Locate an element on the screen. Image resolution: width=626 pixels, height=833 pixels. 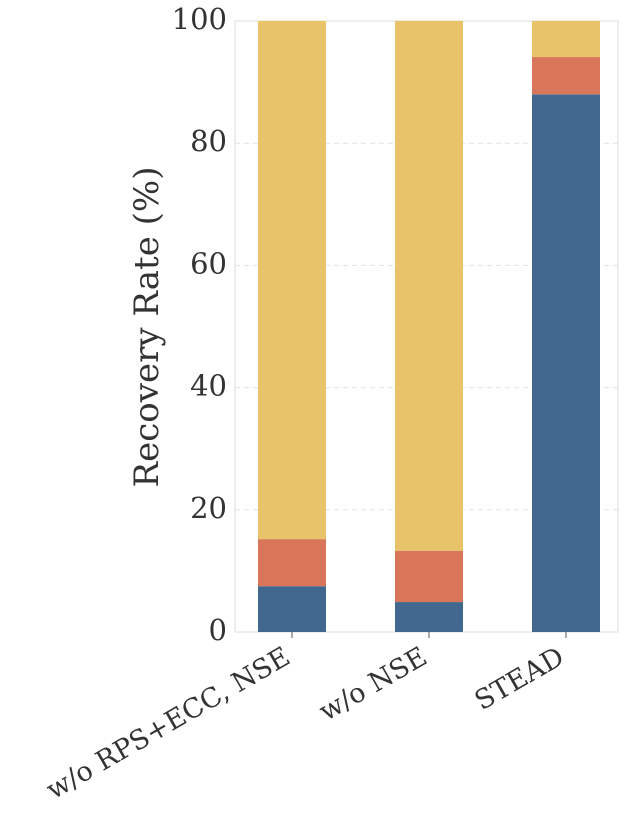
x-tick-label: w/o NSE is located at coordinates (373, 684).